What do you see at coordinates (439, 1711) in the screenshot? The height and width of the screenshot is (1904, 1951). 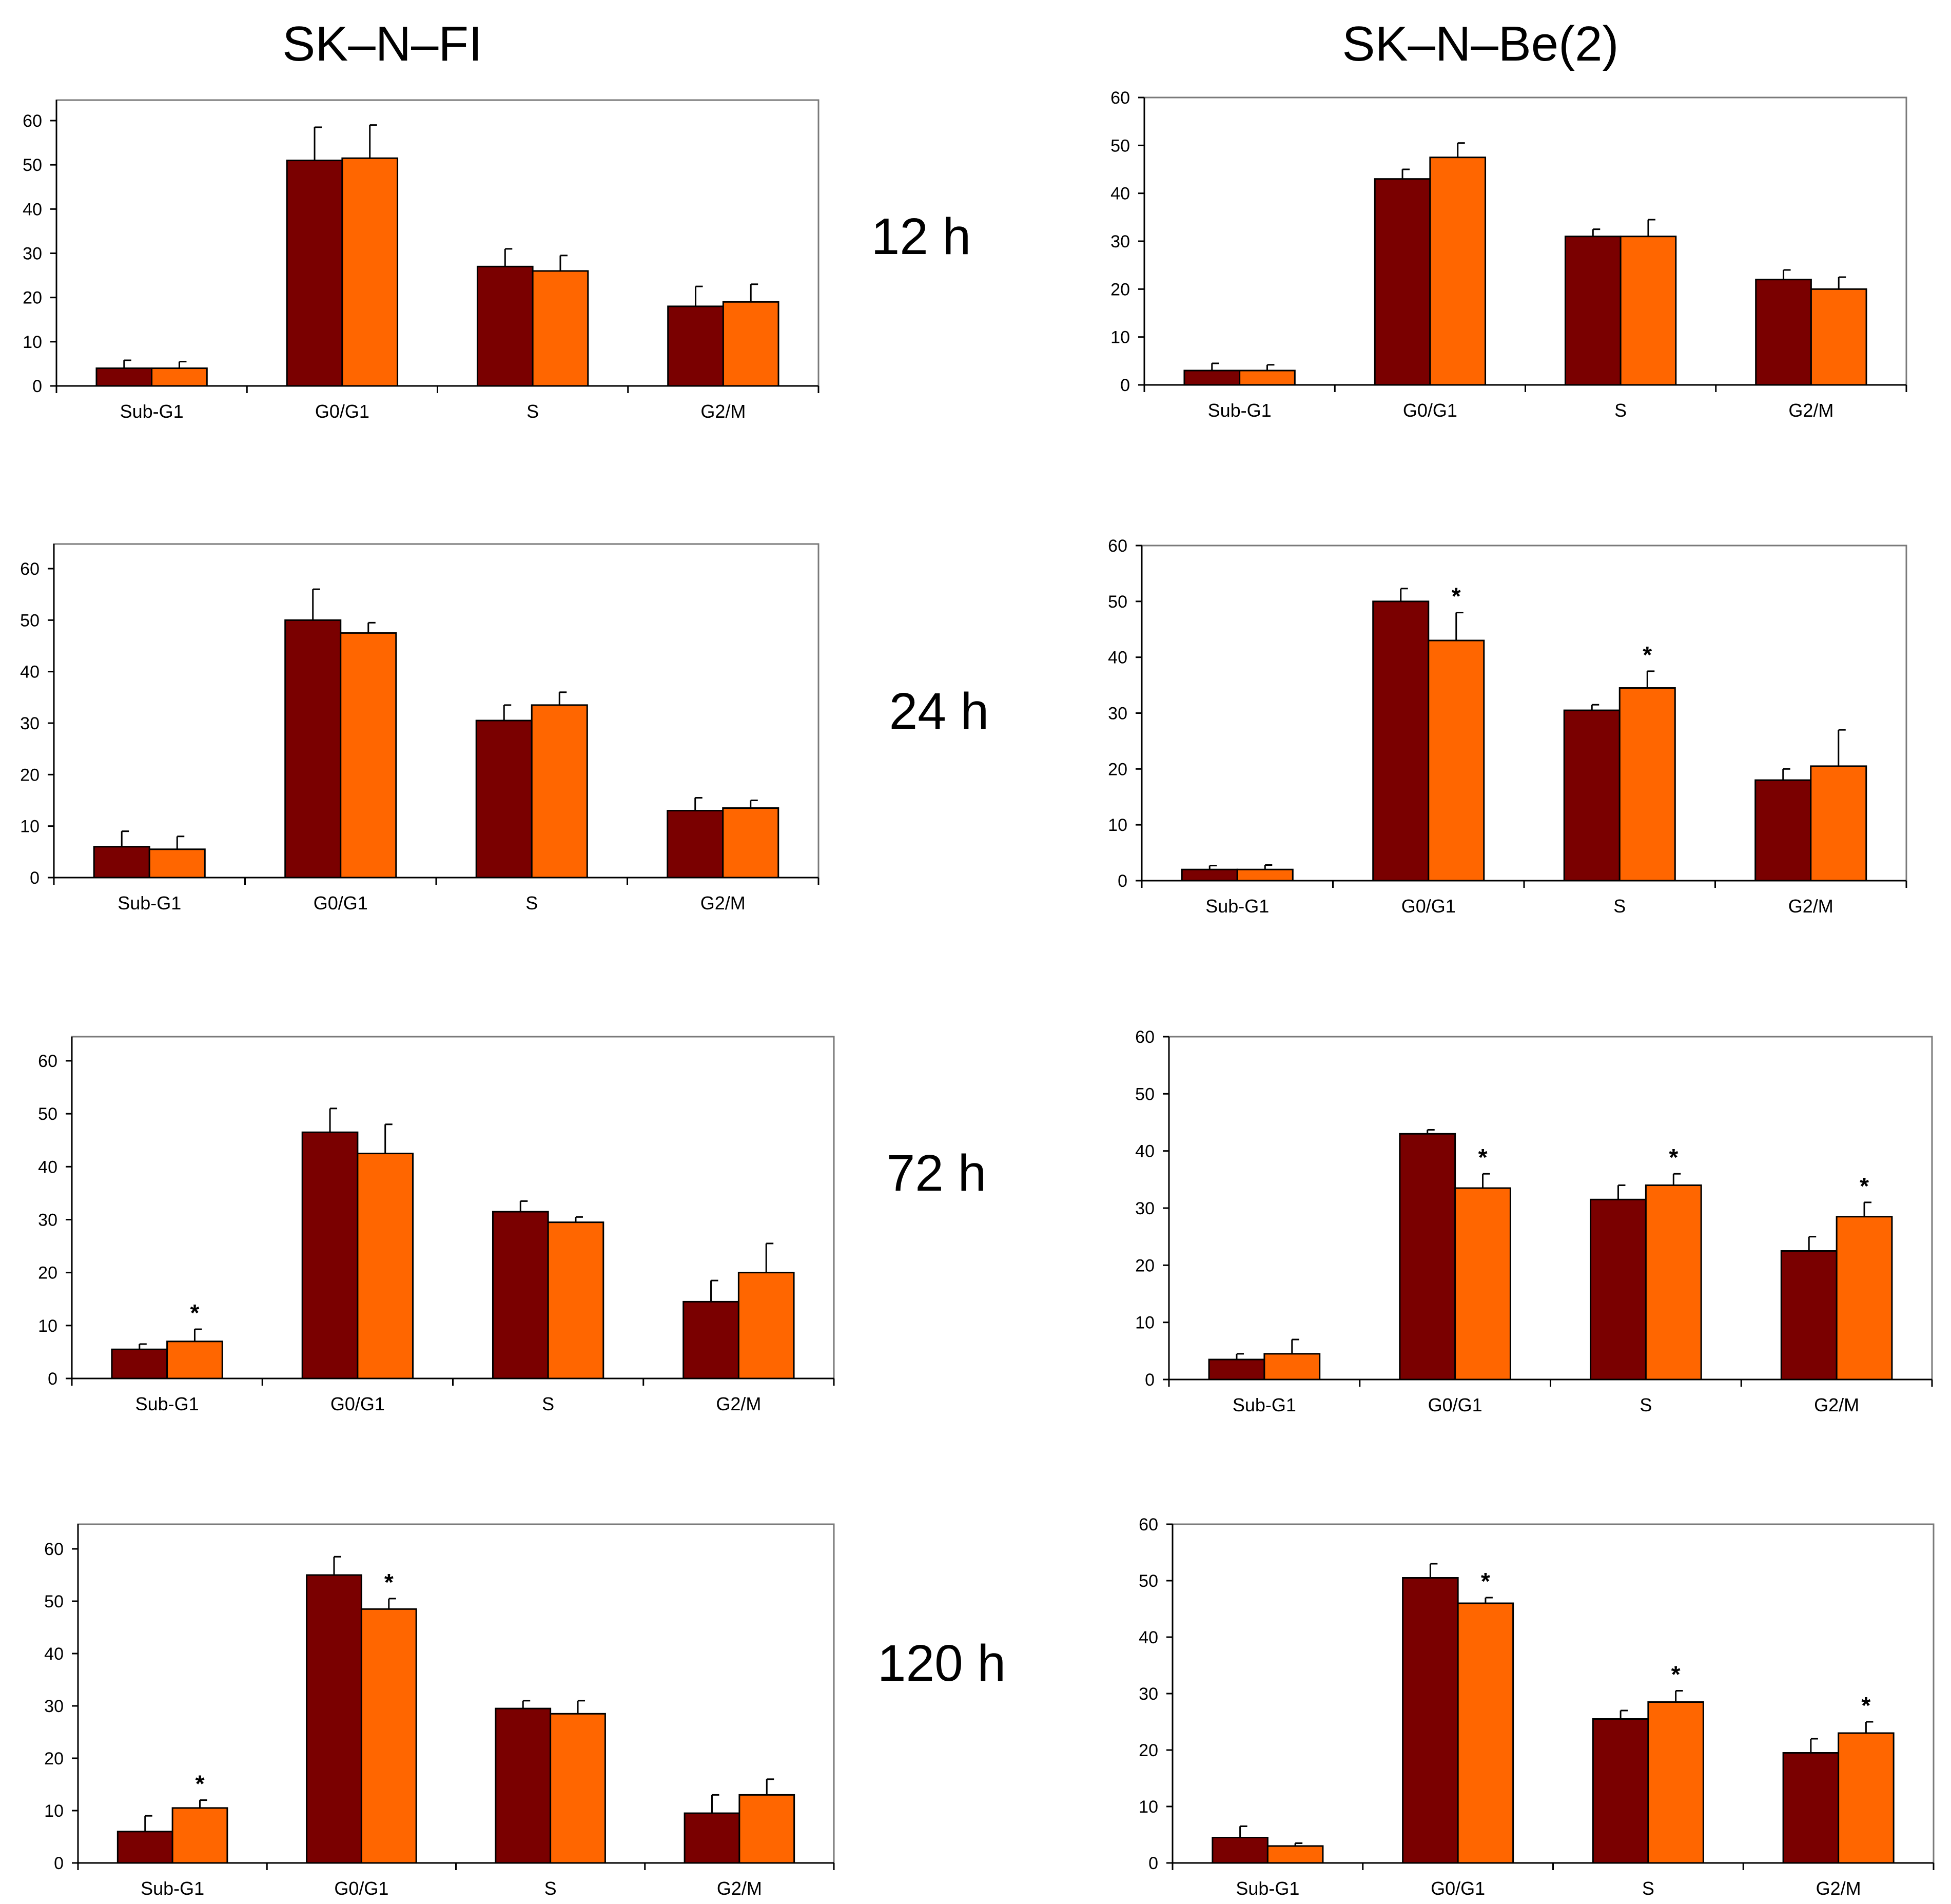 I see `chart-panel-3: 0 10 20 30 40 50 60 Sub-G1 * G0/G1 * S G2/M` at bounding box center [439, 1711].